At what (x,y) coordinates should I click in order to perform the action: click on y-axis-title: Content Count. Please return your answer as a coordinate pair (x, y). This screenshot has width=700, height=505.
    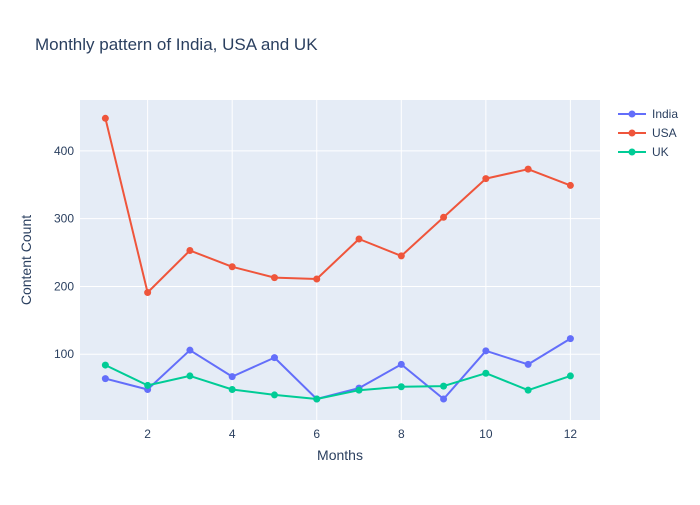
    Looking at the image, I should click on (26, 260).